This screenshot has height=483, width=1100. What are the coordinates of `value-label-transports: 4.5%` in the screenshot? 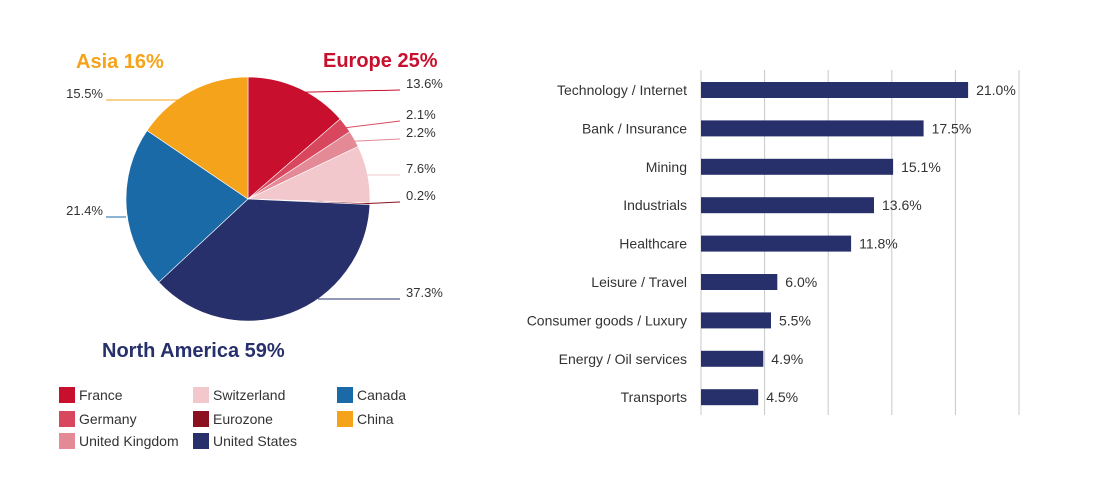 It's located at (782, 397).